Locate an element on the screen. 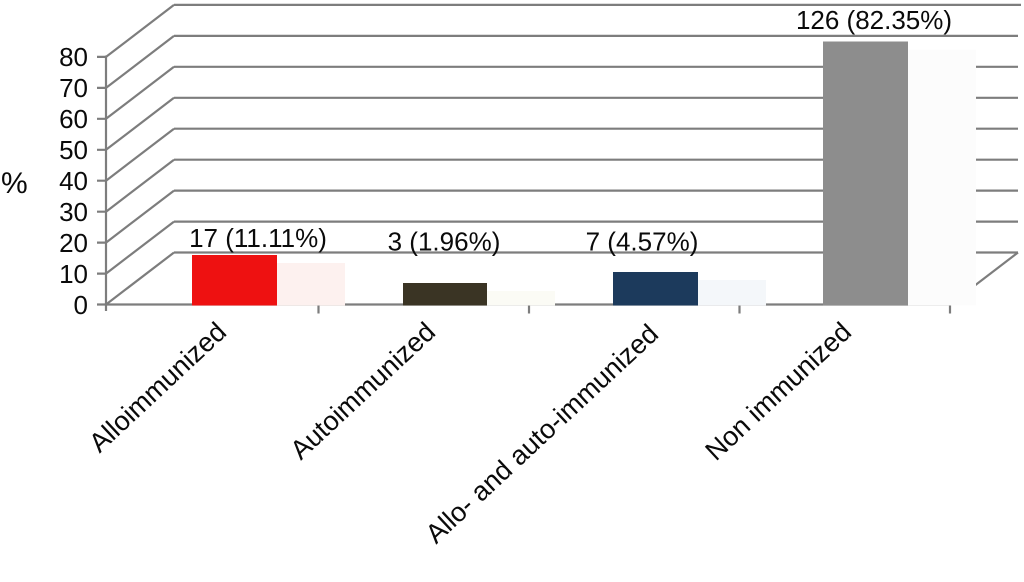 This screenshot has height=582, width=1024. bar-side-alloimmunized is located at coordinates (311, 284).